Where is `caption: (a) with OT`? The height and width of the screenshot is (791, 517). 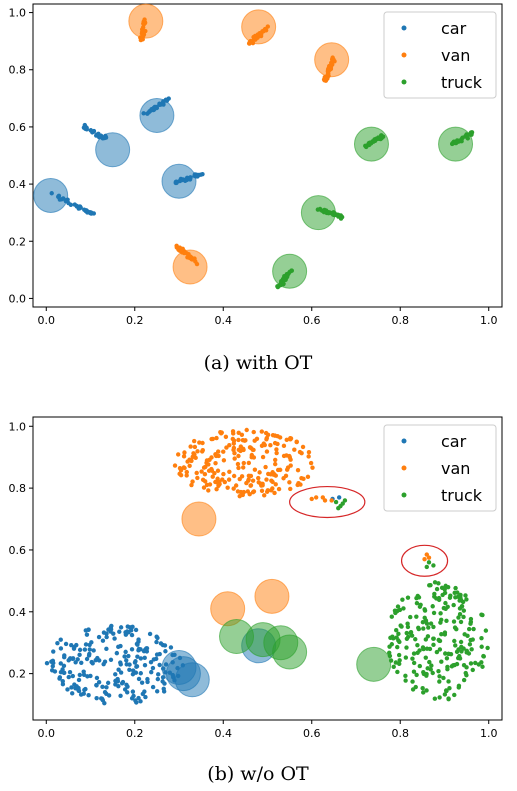
caption: (a) with OT is located at coordinates (258, 363).